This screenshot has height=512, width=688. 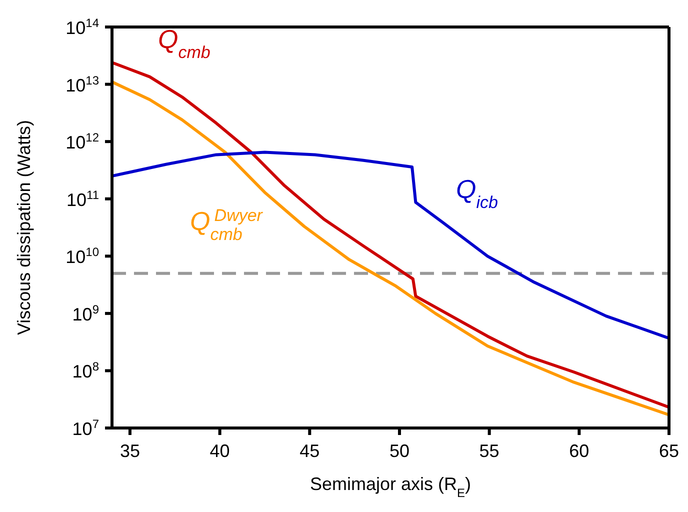 I want to click on y-tick-label: 10$^{9}$, so click(x=86, y=313).